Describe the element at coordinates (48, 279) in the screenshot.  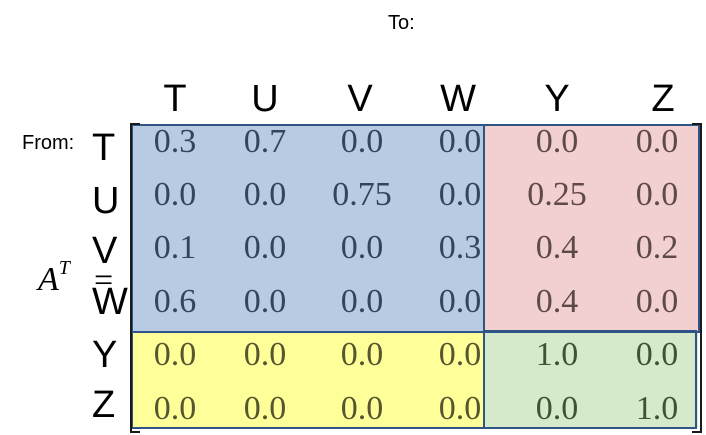
I see `matrix-symbol: A` at that location.